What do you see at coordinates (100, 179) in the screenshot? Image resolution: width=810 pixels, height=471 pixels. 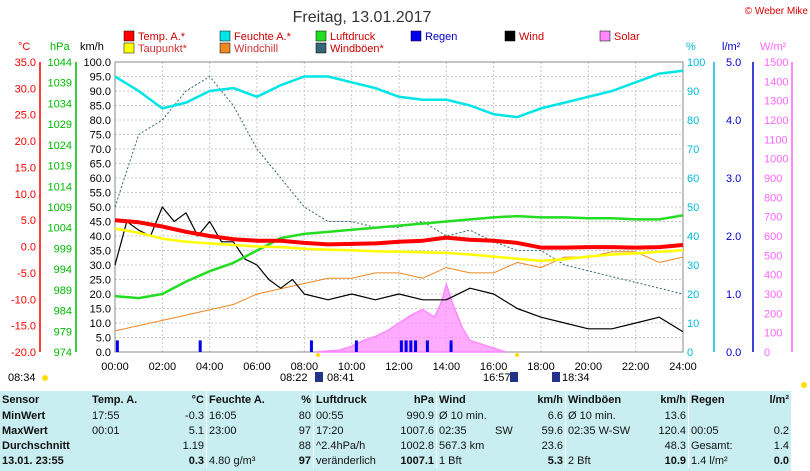 I see `y-tick-label: 60.0` at bounding box center [100, 179].